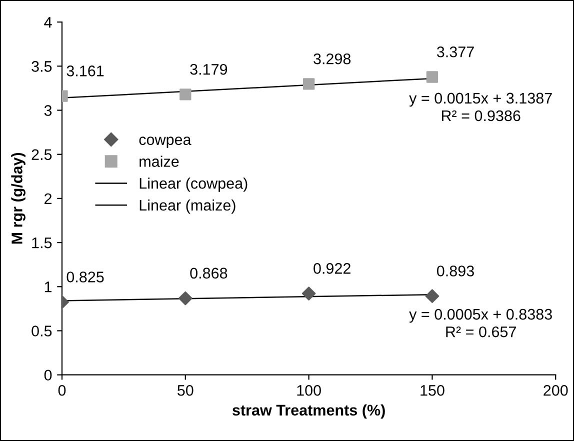  Describe the element at coordinates (332, 268) in the screenshot. I see `data-label: 0.922` at that location.